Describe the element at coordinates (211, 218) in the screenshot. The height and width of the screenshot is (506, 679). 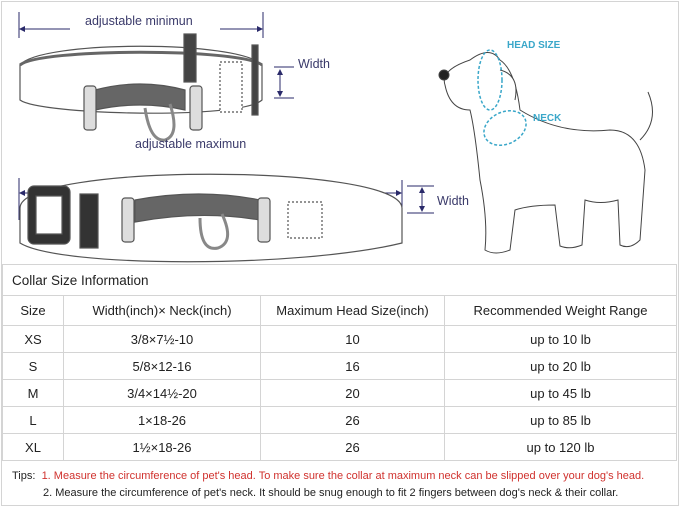
I see `collar-maximum` at that location.